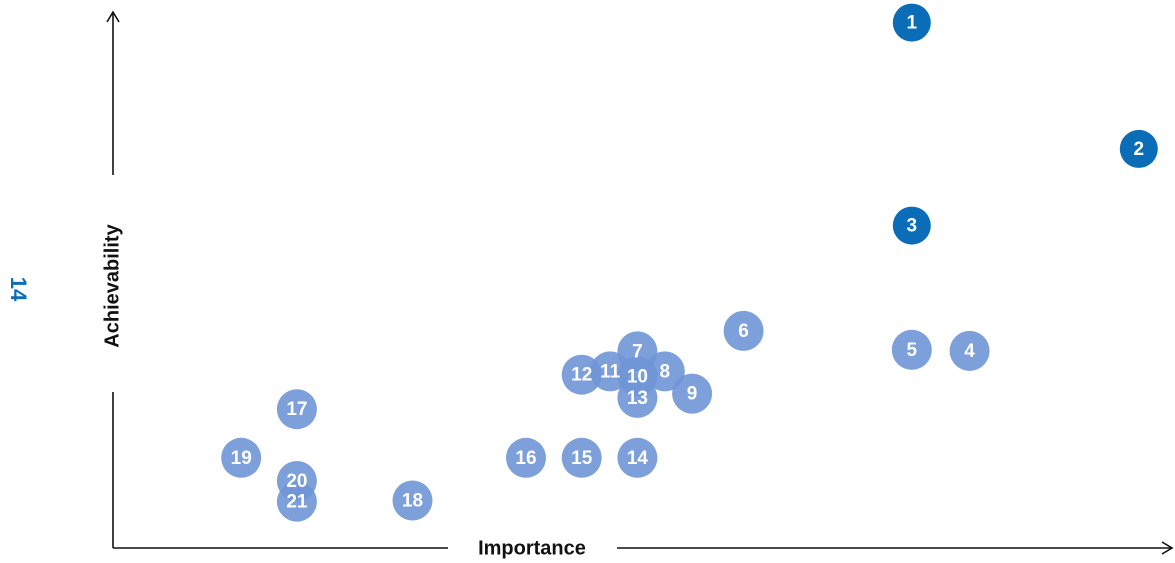 Image resolution: width=1175 pixels, height=563 pixels. I want to click on data-label-3: 3, so click(912, 226).